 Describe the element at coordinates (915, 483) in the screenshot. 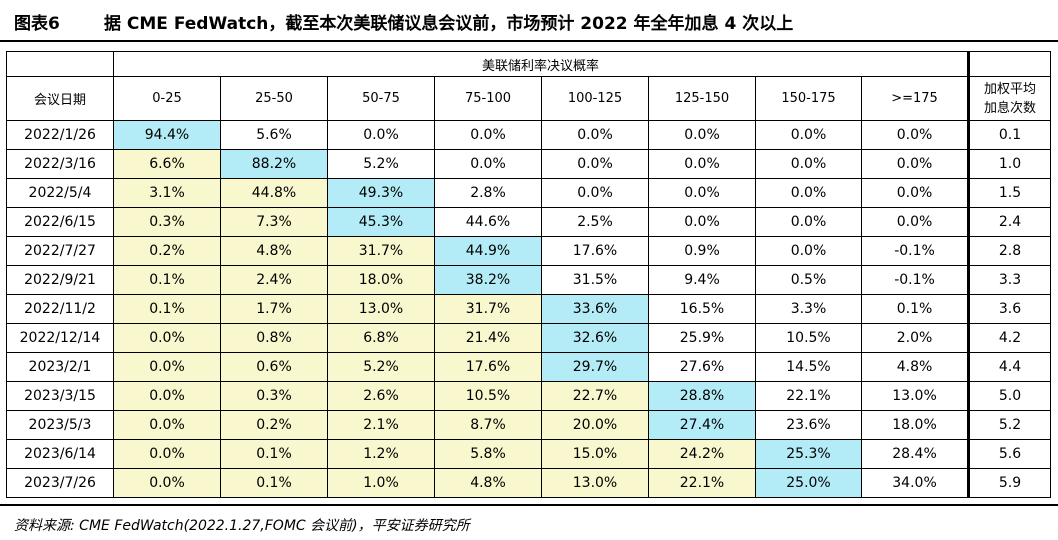

I see `probability-cell: 34.0%` at that location.